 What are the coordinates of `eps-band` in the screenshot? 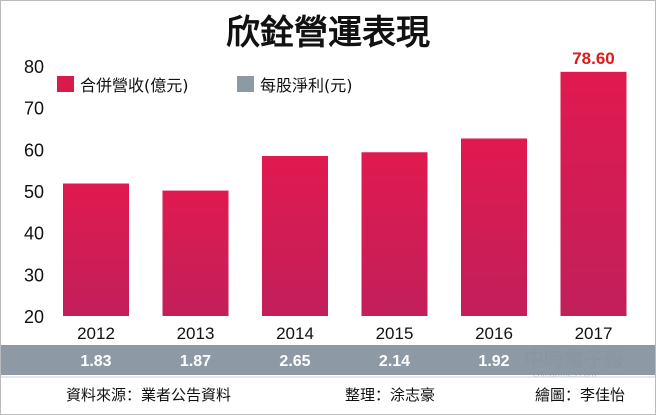 It's located at (328, 360).